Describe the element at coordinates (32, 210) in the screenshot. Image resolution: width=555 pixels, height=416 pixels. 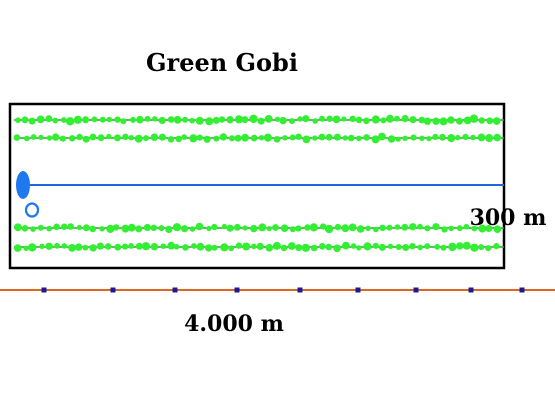
I see `pump-icon` at that location.